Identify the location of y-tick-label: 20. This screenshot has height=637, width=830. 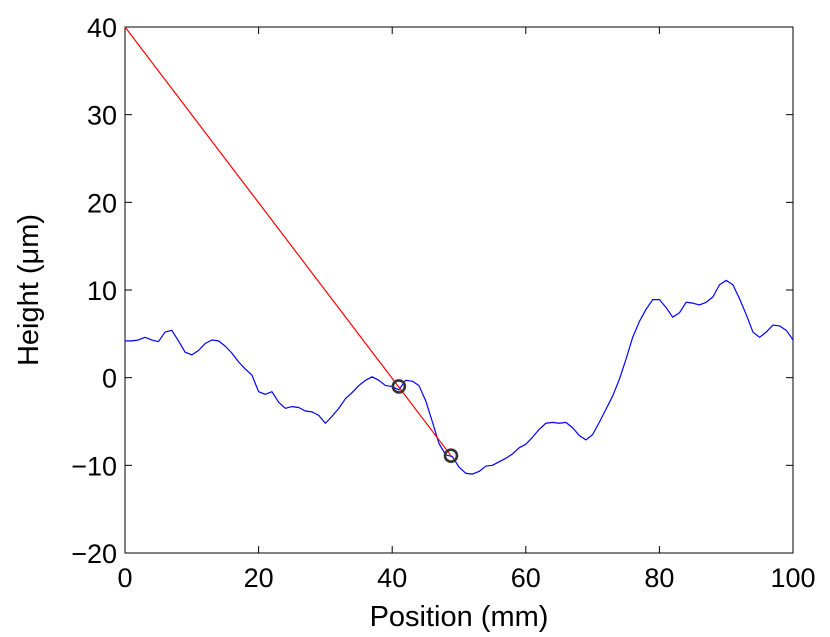
(102, 203).